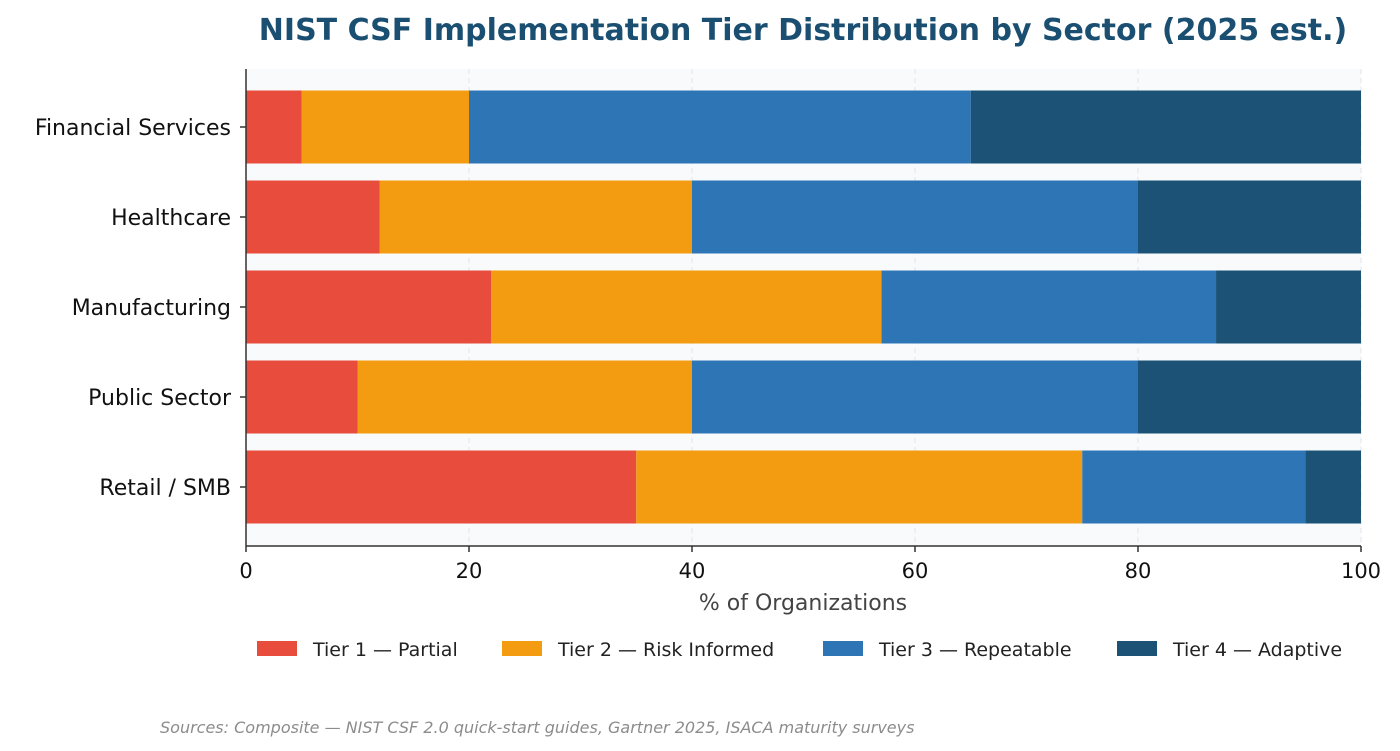  I want to click on category-label: Healthcare, so click(171, 218).